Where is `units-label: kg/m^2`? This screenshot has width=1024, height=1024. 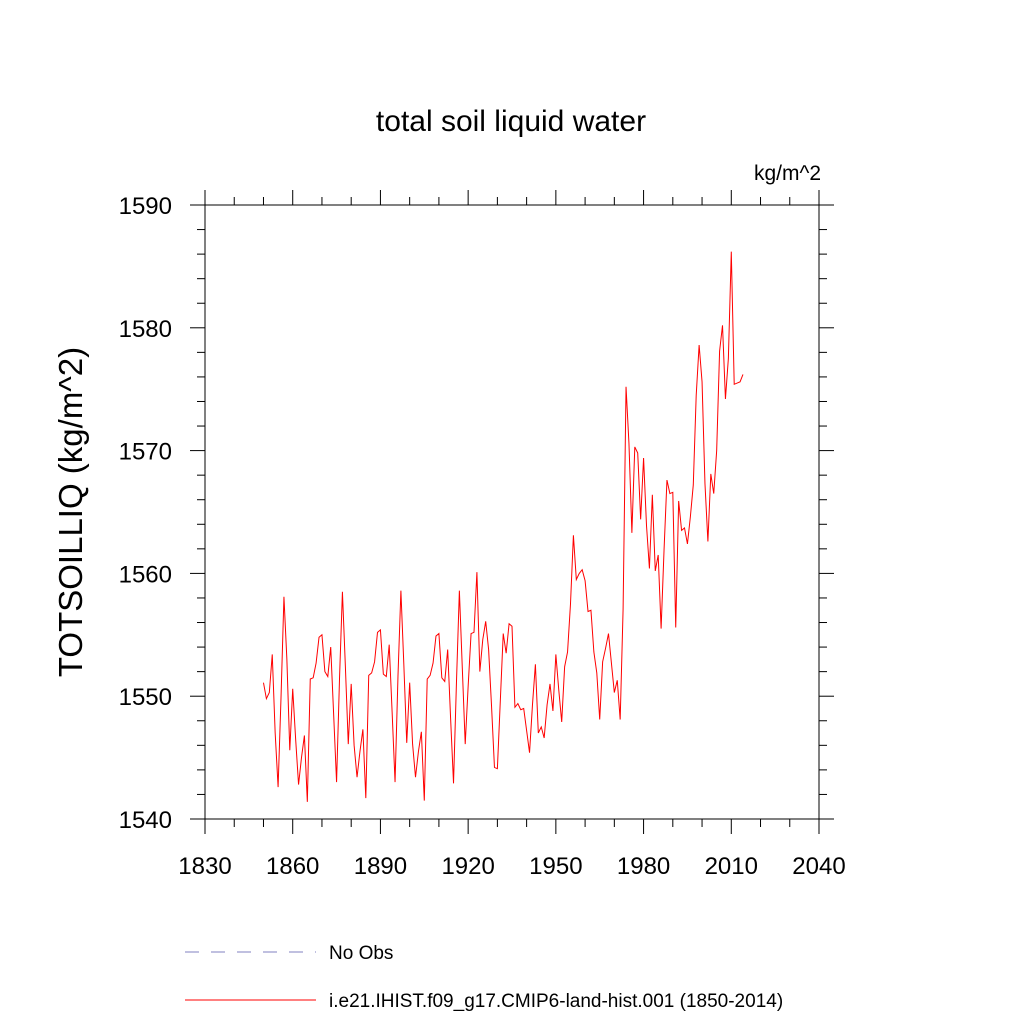 units-label: kg/m^2 is located at coordinates (787, 173).